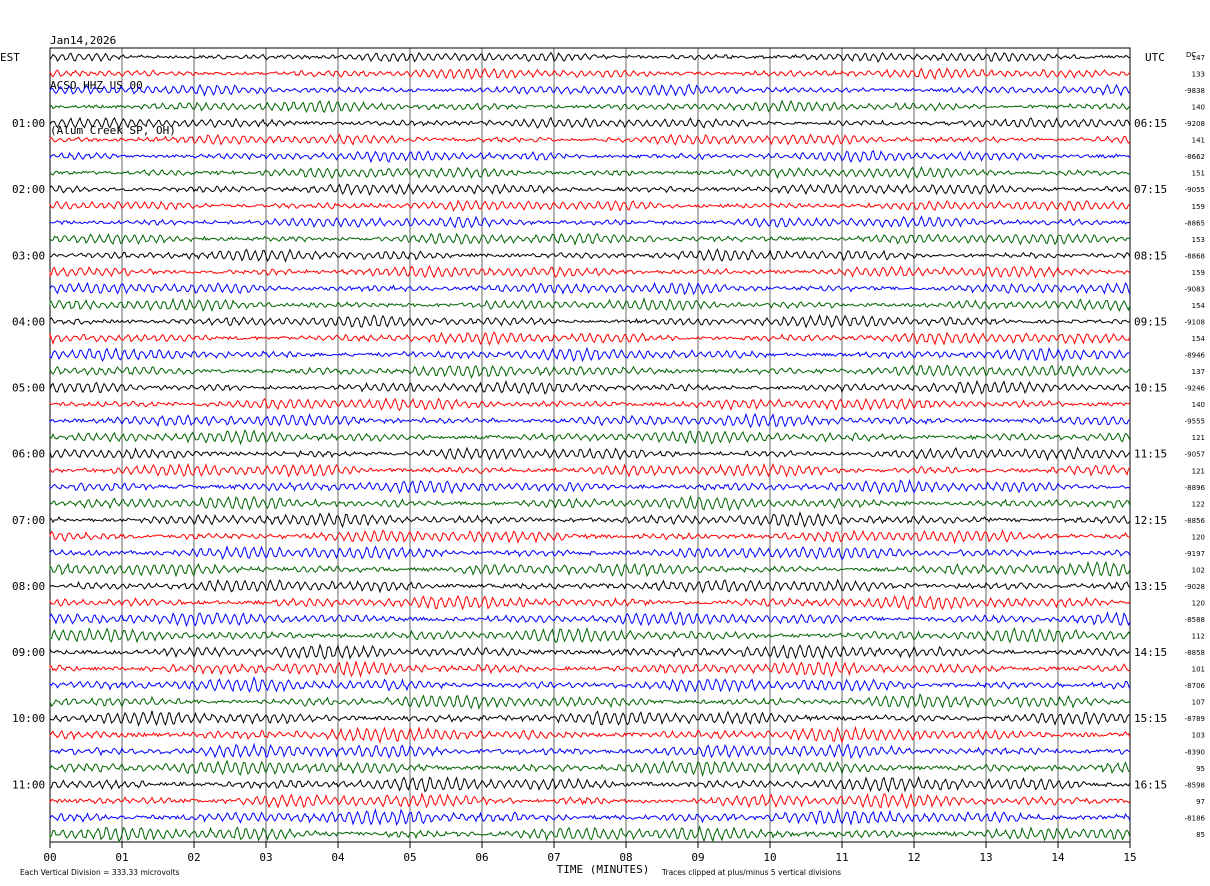 The width and height of the screenshot is (1210, 886). Describe the element at coordinates (1198, 570) in the screenshot. I see `dc-offset-label: 102` at that location.